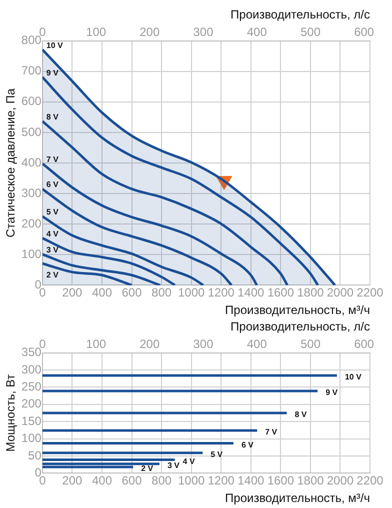  I want to click on y-tick-label: 150, so click(31, 421).